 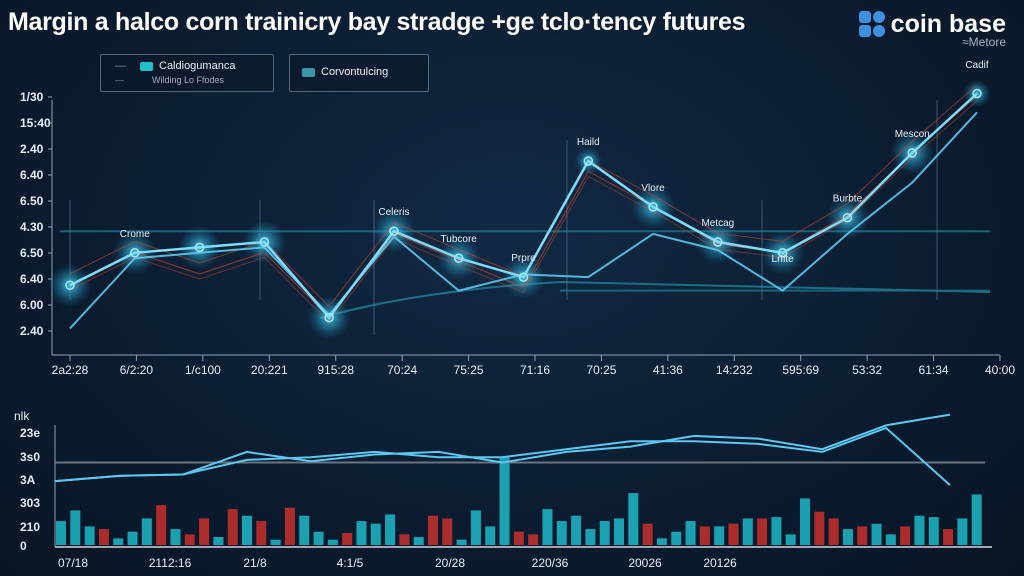 What do you see at coordinates (668, 370) in the screenshot?
I see `x-tick-label: 41:36` at bounding box center [668, 370].